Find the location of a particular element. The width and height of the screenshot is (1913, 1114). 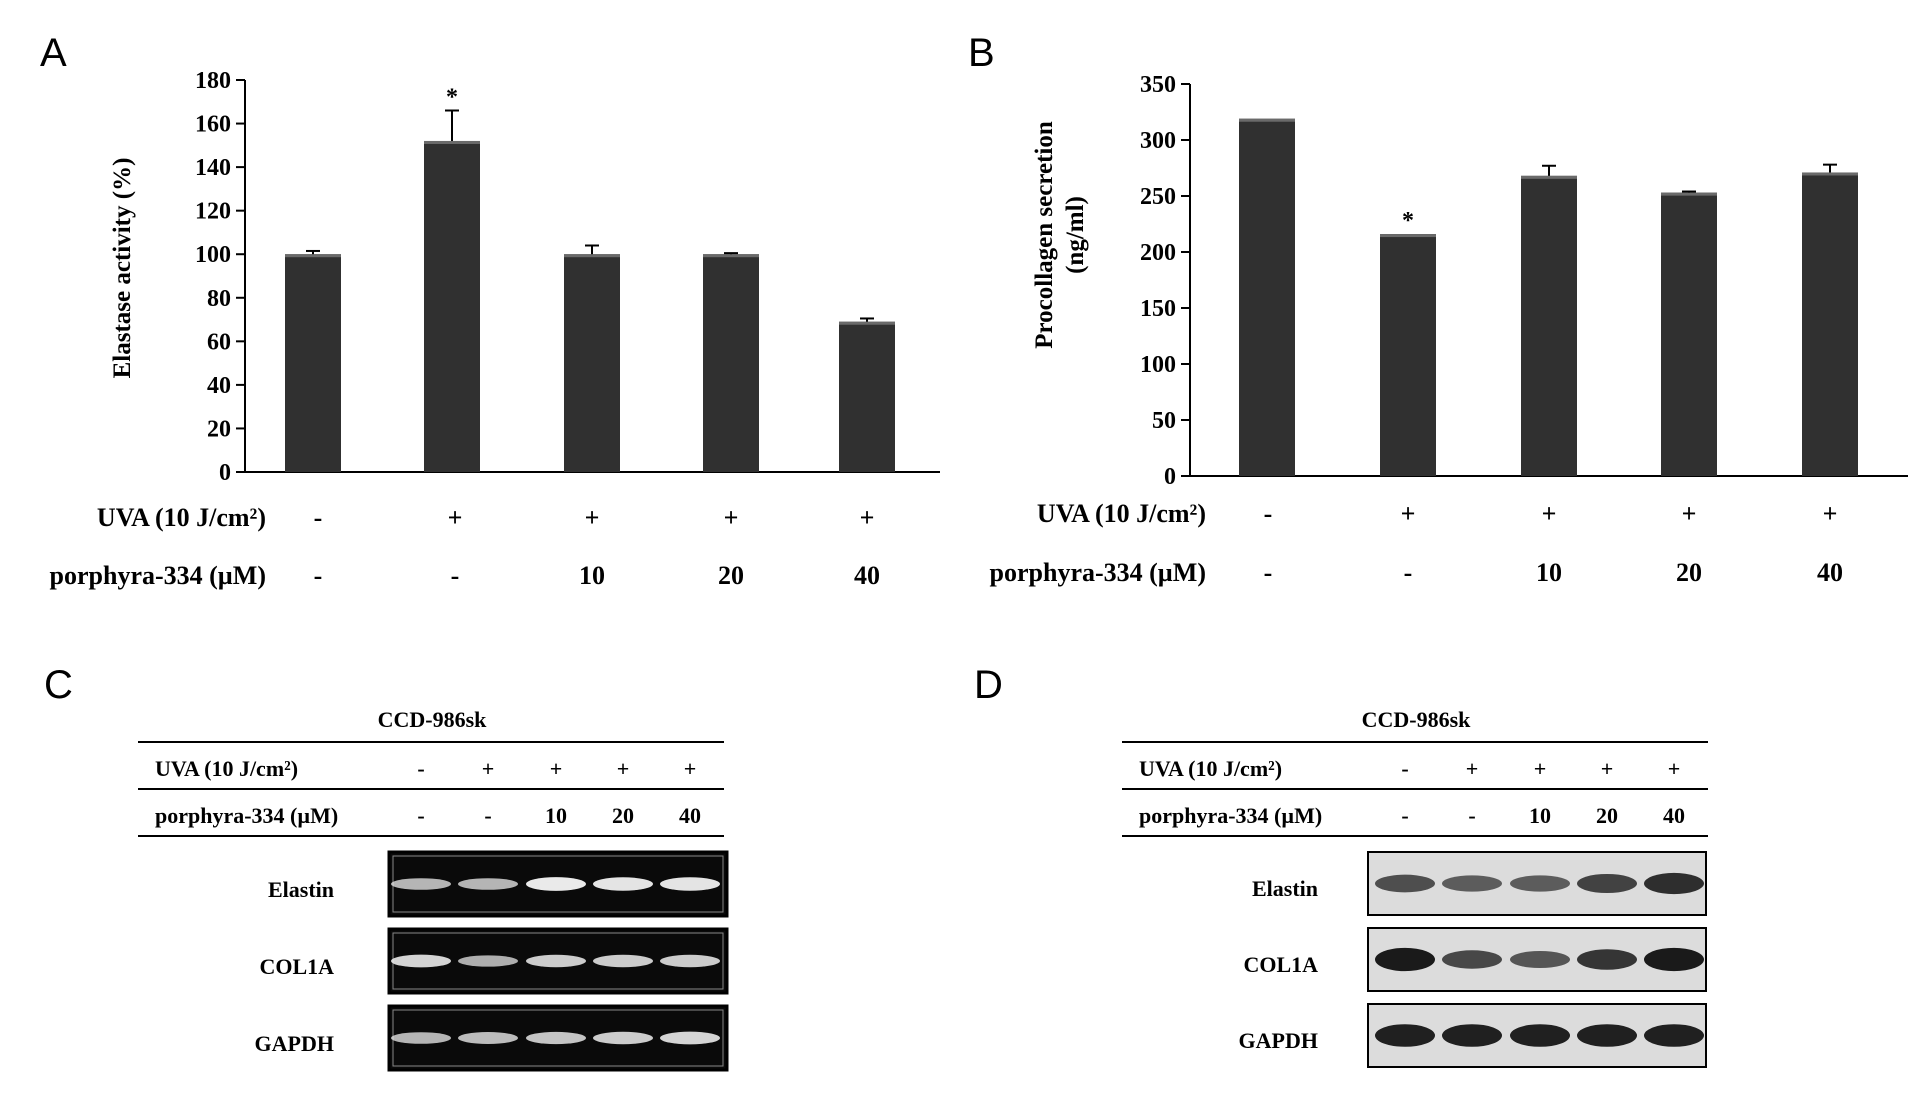

panel-b-y-tick-label: 150 is located at coordinates (1158, 309).